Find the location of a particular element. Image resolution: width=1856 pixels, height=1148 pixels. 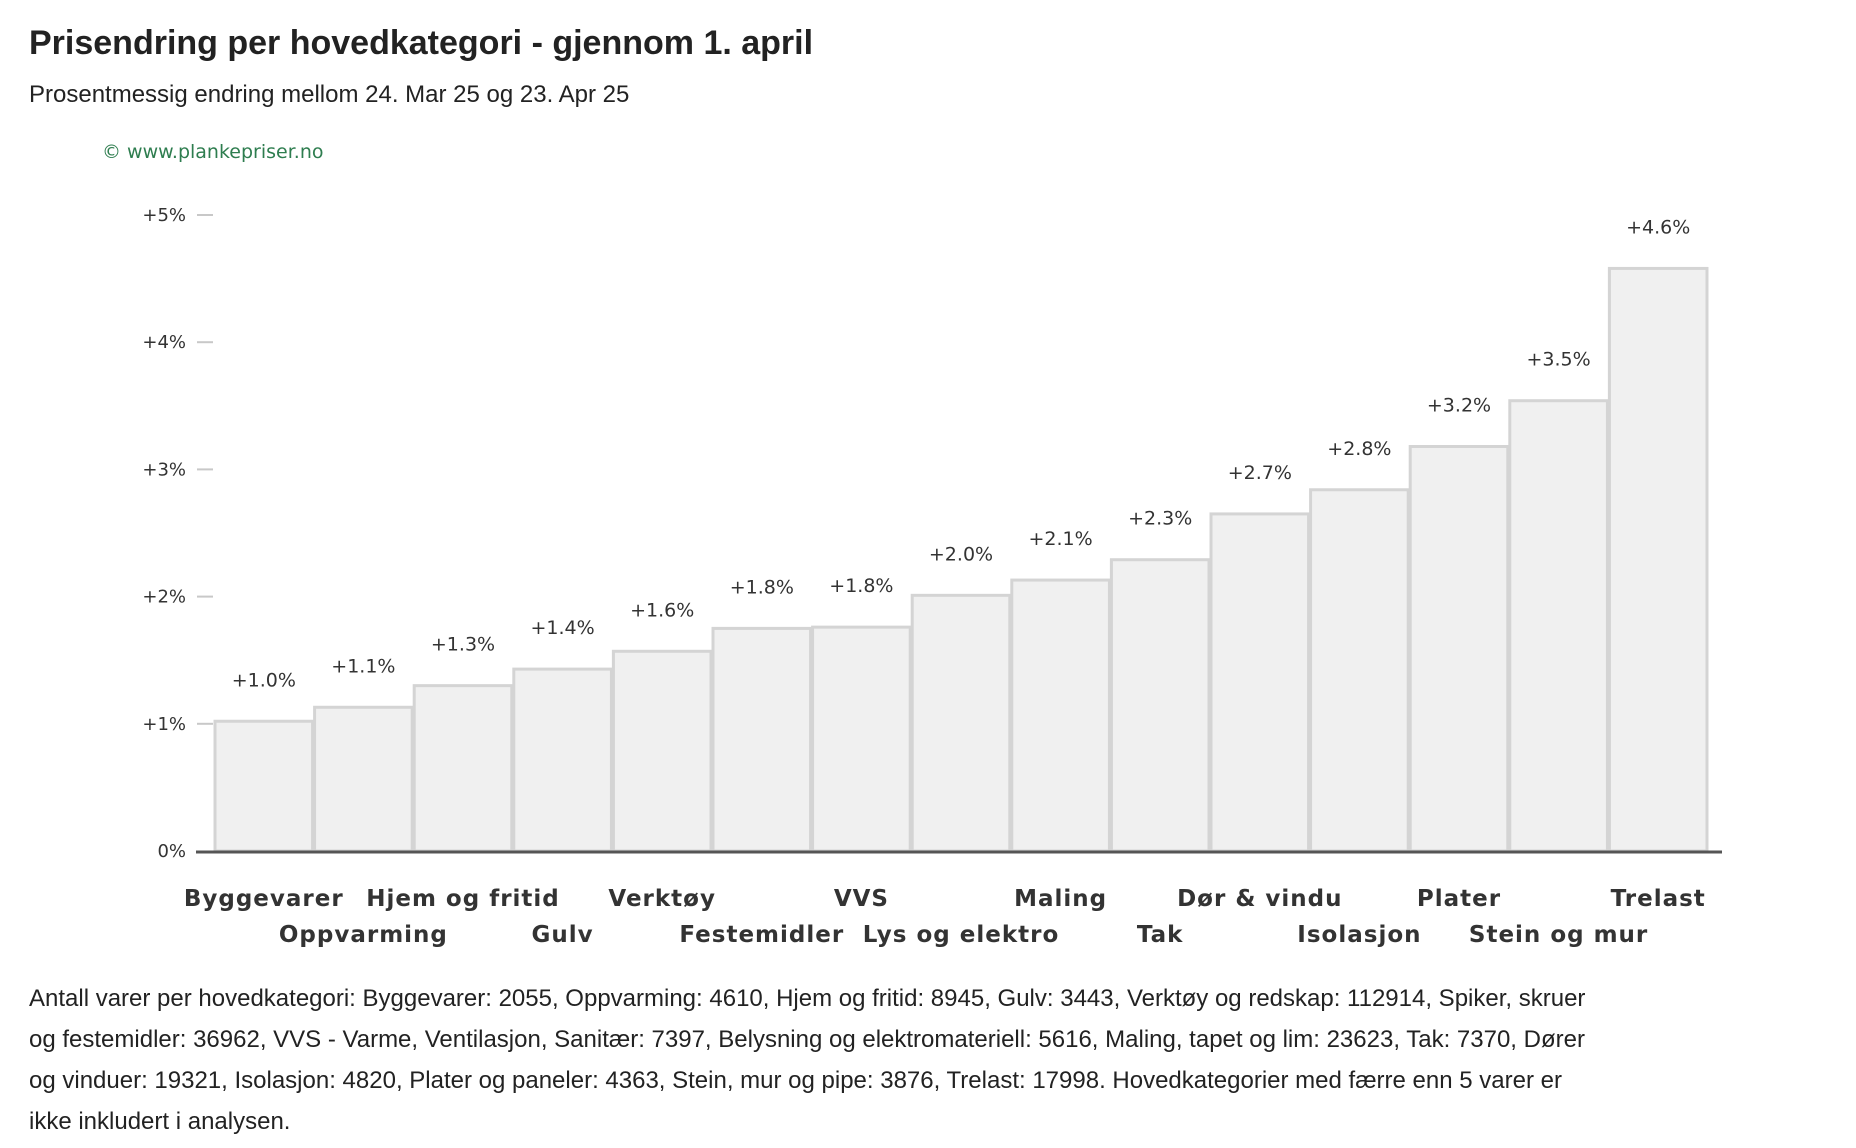

y-tick-label: +4% is located at coordinates (164, 342).